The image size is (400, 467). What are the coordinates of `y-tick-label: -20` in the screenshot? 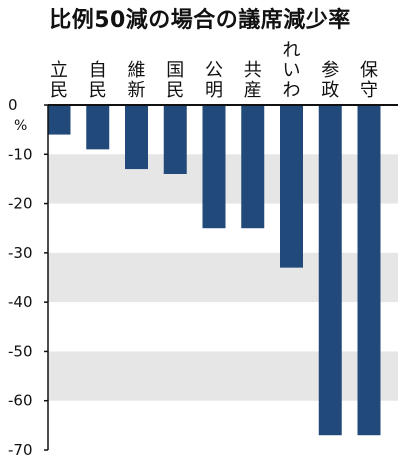 It's located at (20, 204).